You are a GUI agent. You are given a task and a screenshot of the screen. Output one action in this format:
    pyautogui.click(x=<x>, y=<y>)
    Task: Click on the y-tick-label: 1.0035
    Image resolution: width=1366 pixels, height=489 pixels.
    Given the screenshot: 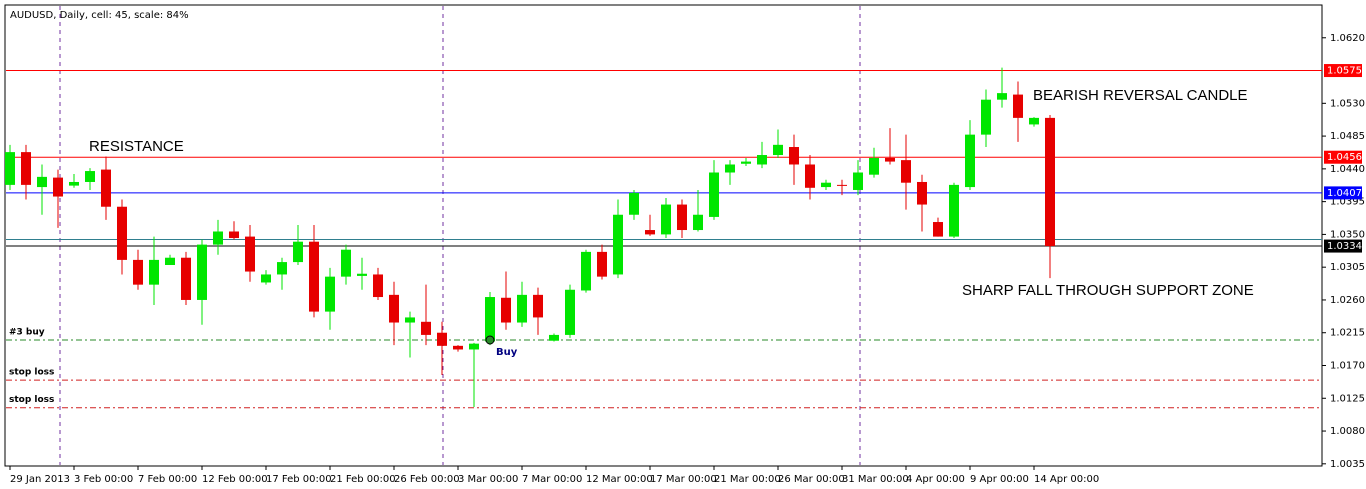 What is the action you would take?
    pyautogui.click(x=1347, y=464)
    